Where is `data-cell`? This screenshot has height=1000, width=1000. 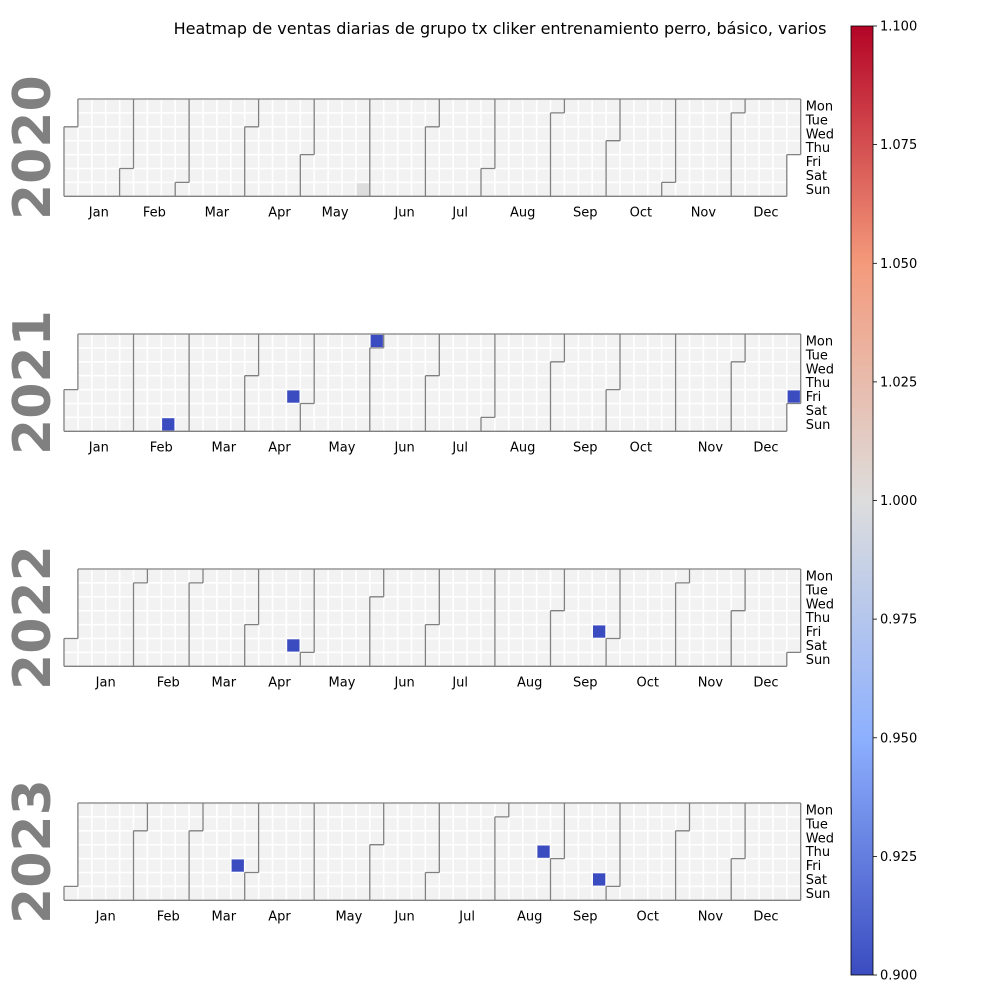 data-cell is located at coordinates (543, 851).